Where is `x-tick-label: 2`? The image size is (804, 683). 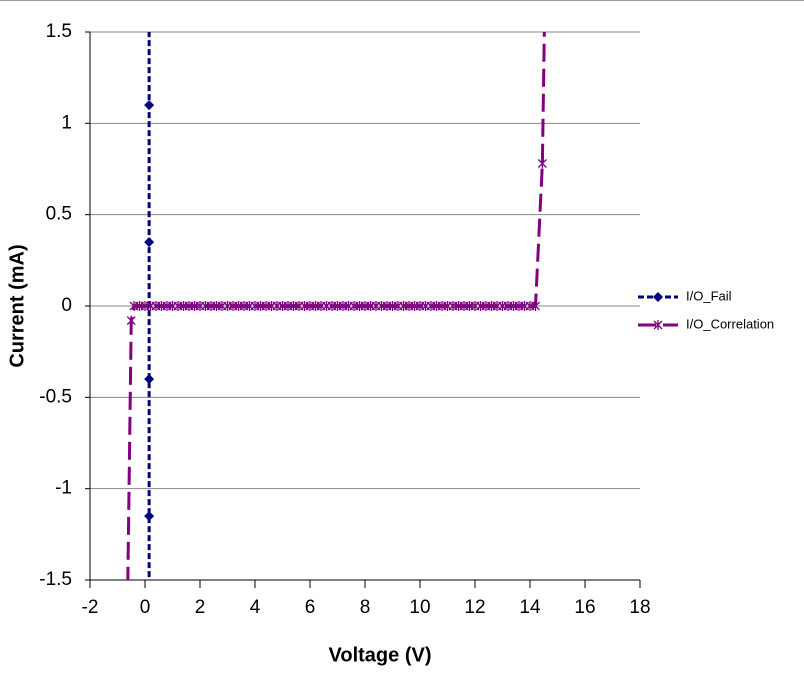 x-tick-label: 2 is located at coordinates (200, 607).